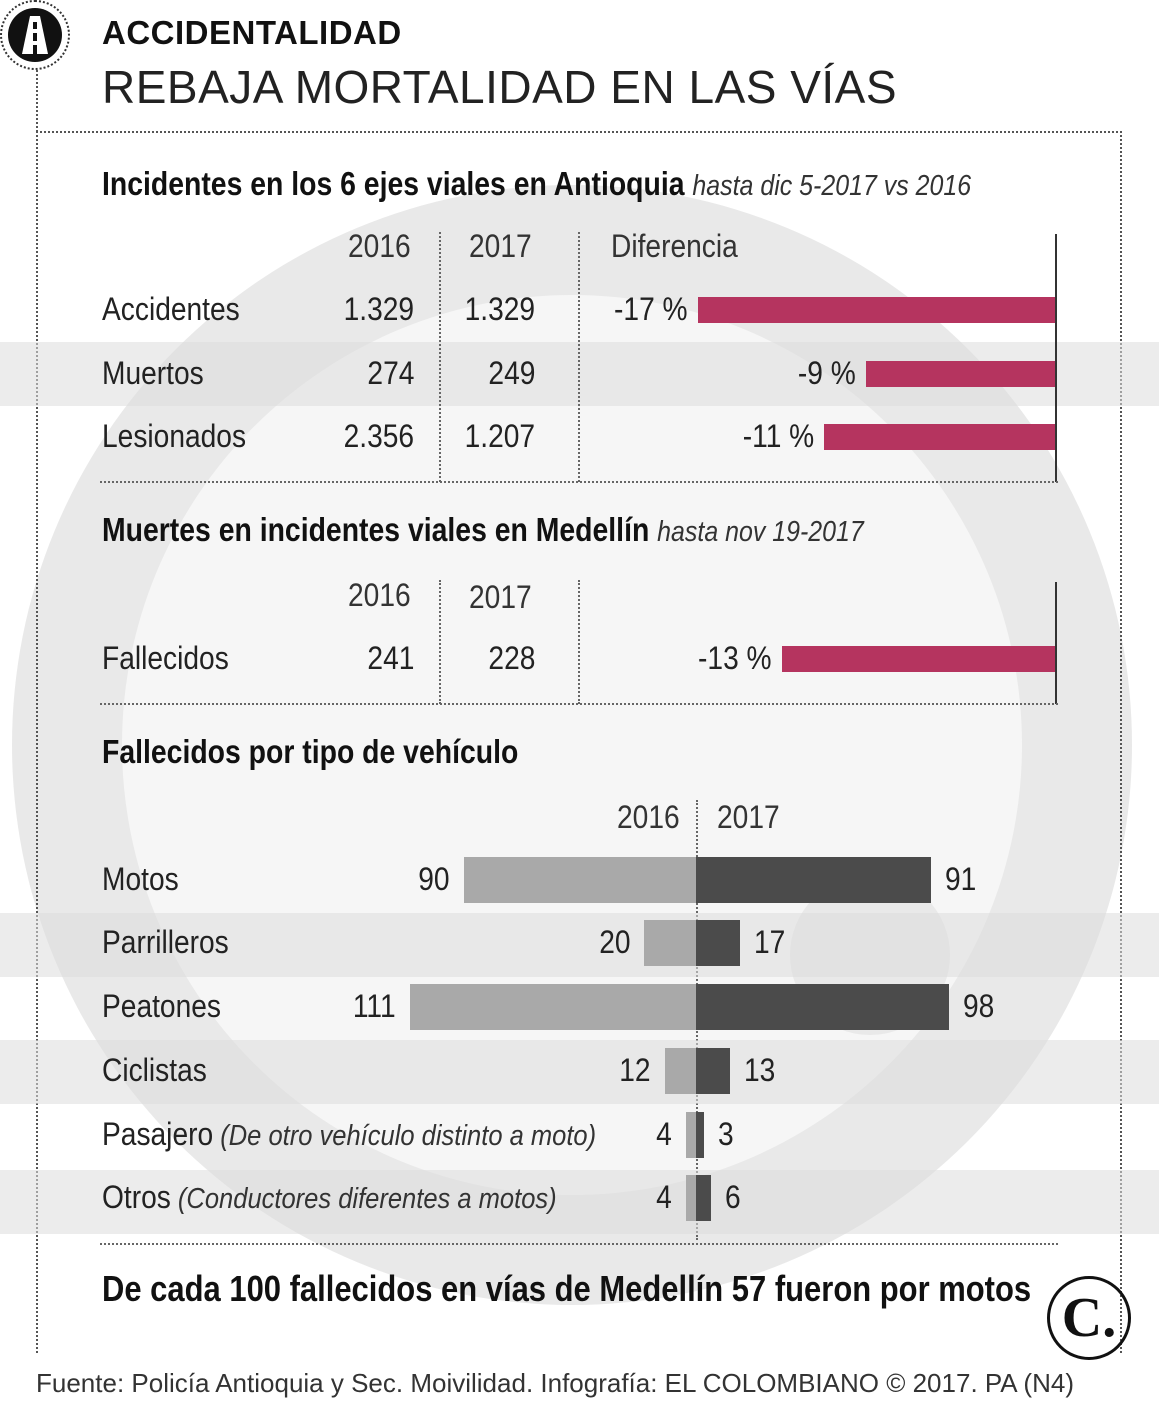  I want to click on row-label: Lesionados, so click(174, 436).